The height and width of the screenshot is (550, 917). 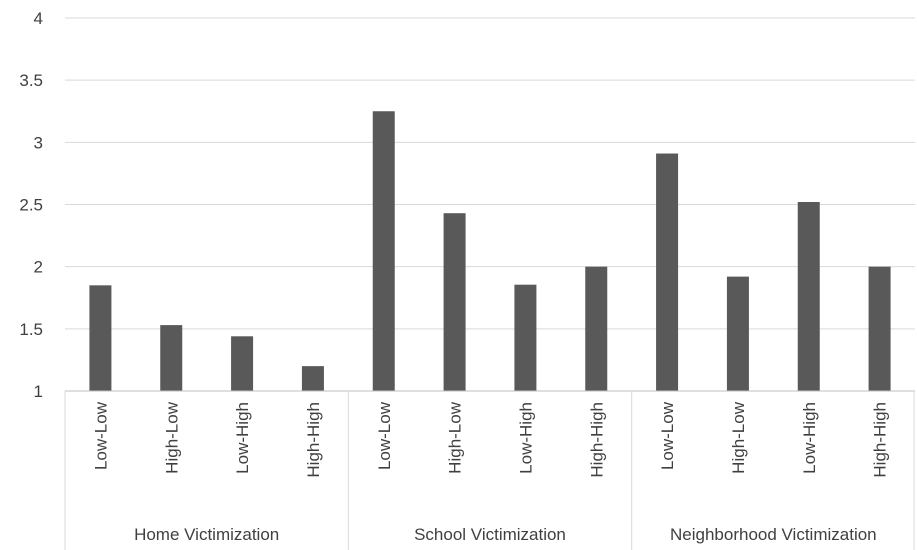 I want to click on group-label: Neighborhood Victimization, so click(x=773, y=534).